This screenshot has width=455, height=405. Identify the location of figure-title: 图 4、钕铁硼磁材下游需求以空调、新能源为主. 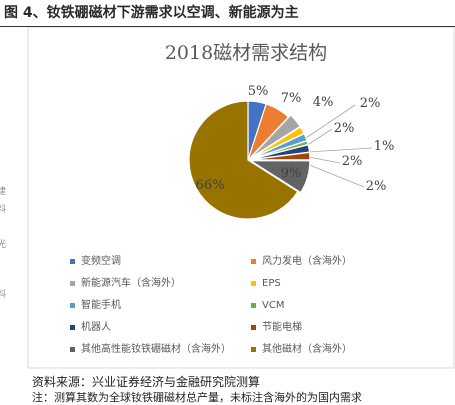
(151, 13).